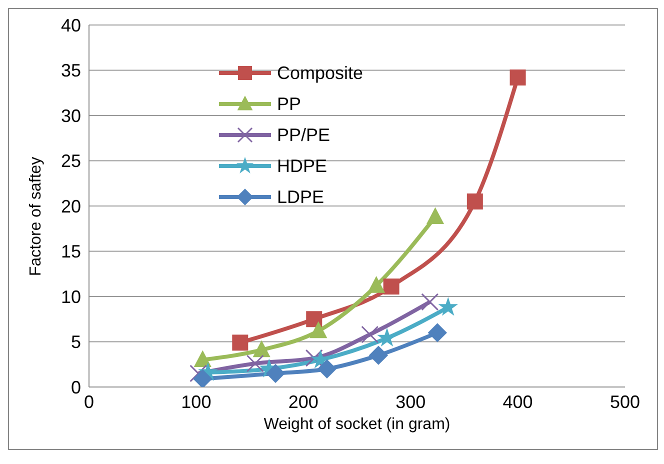  Describe the element at coordinates (75, 387) in the screenshot. I see `y-tick-label: 0` at that location.